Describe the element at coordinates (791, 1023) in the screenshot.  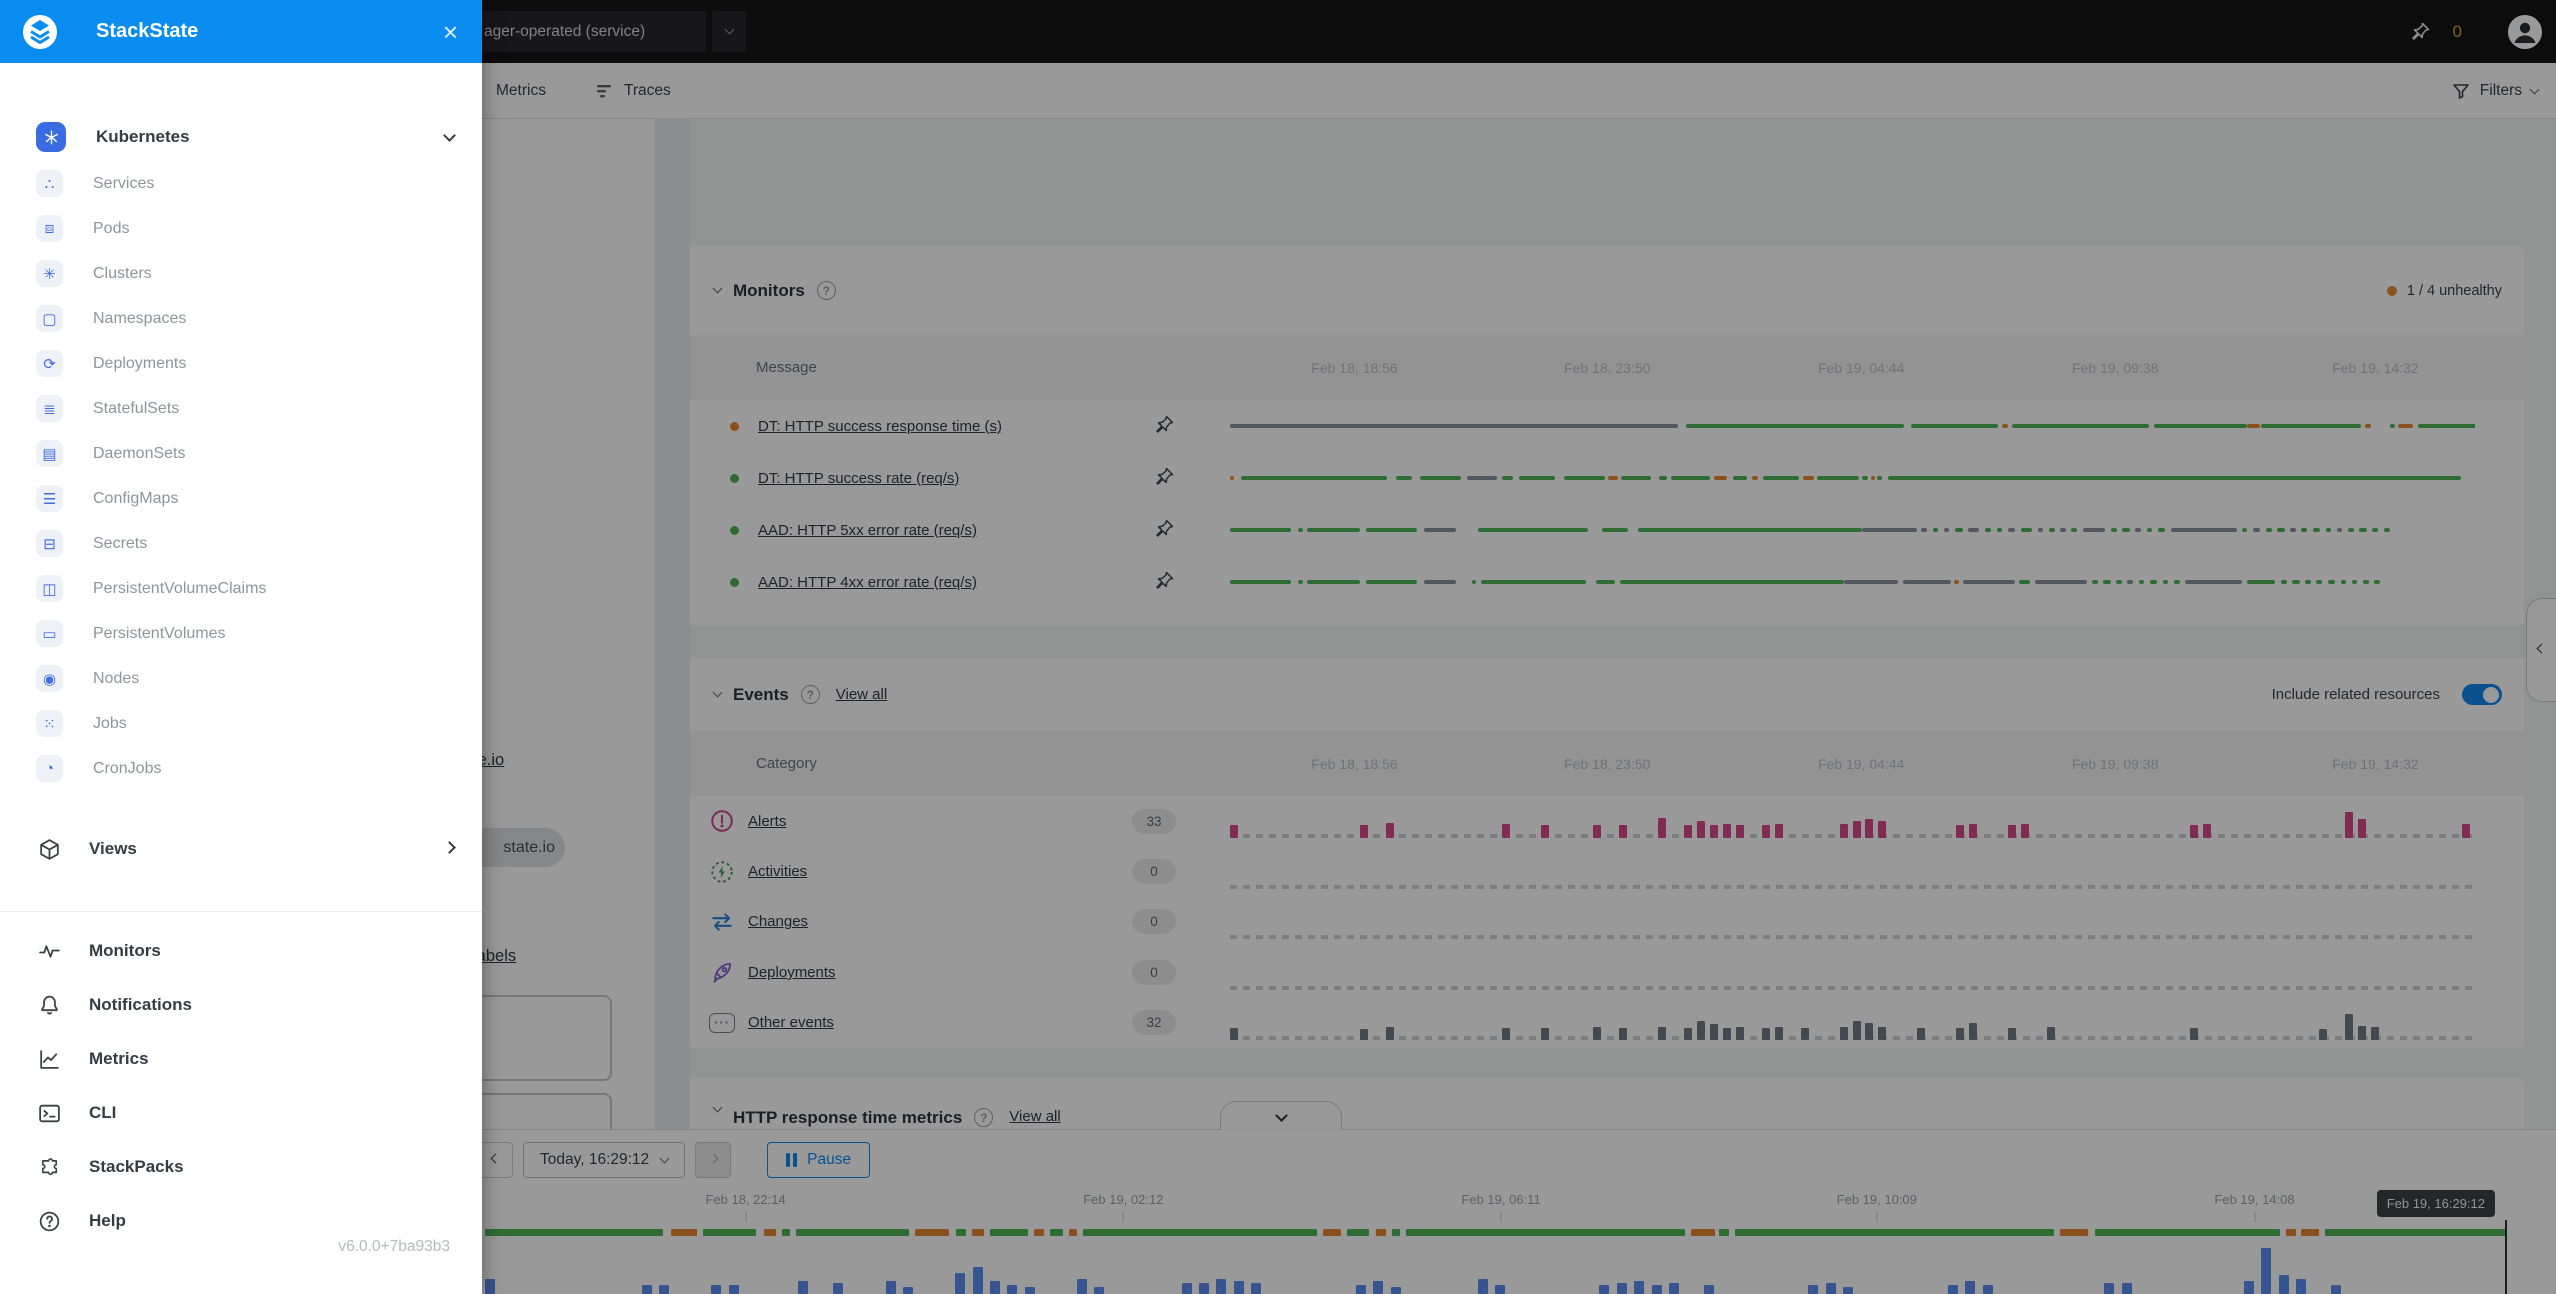
I see `event-category-link: Other events` at that location.